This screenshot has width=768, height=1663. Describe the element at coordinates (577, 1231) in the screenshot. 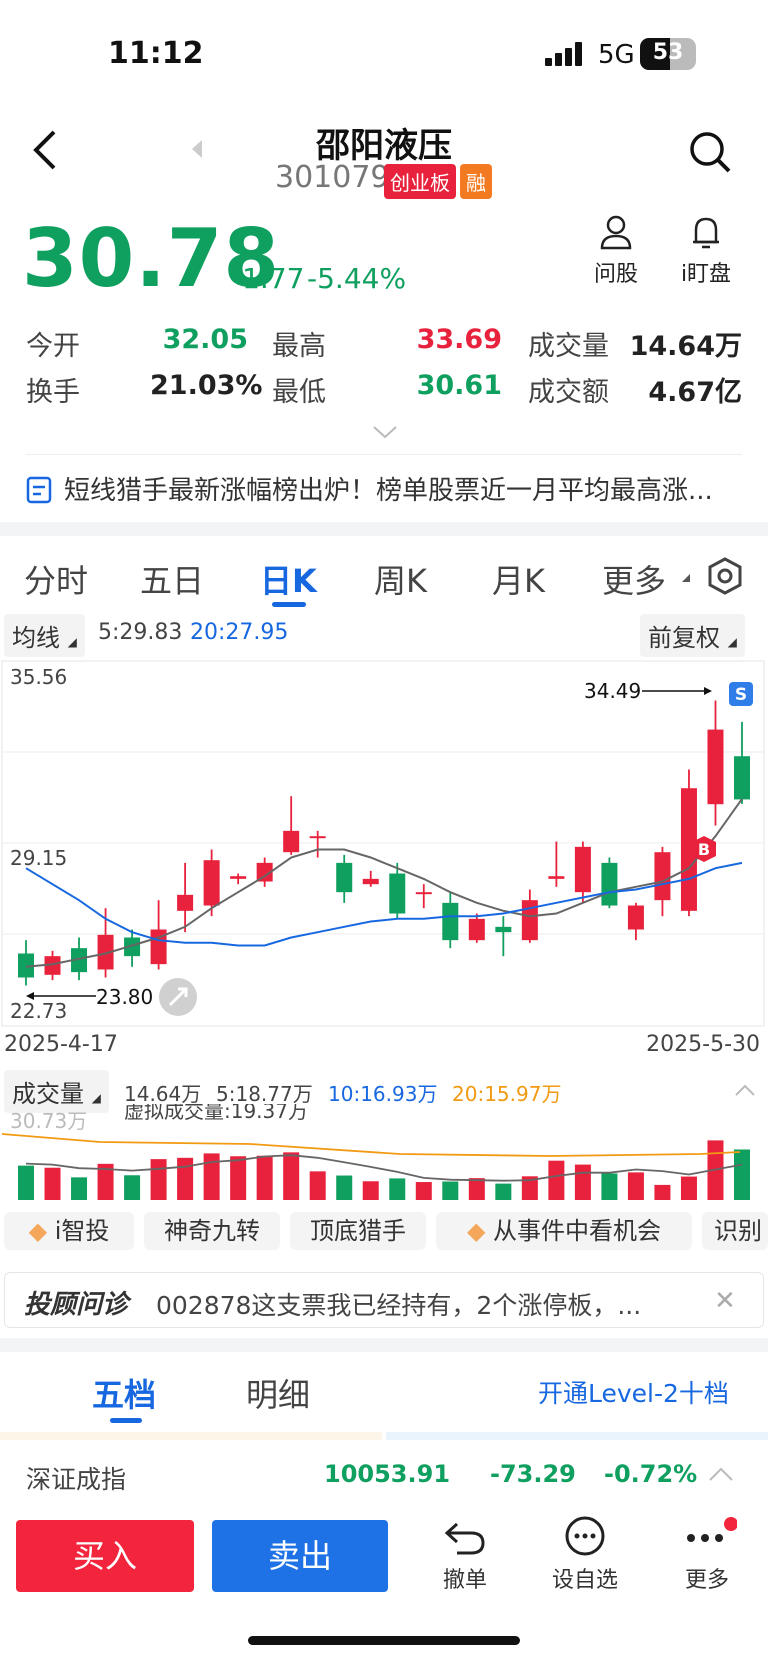

I see `feature-tag-events-label: 从事件中看机会` at that location.